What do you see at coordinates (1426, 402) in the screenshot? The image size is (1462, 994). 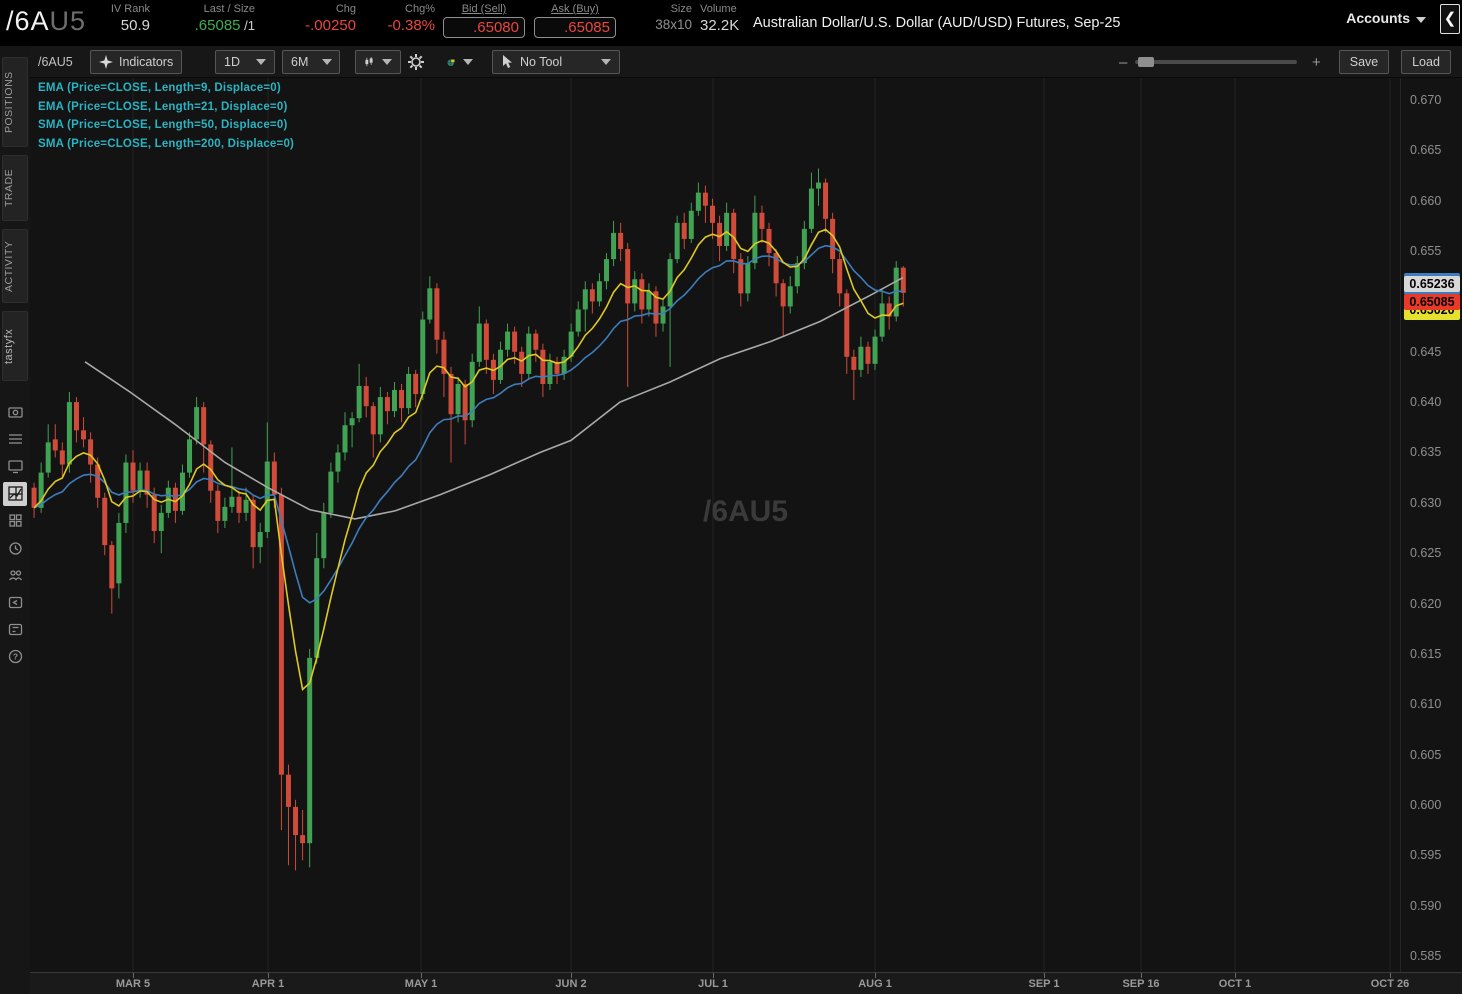 I see `price-tick-label: 0.640` at bounding box center [1426, 402].